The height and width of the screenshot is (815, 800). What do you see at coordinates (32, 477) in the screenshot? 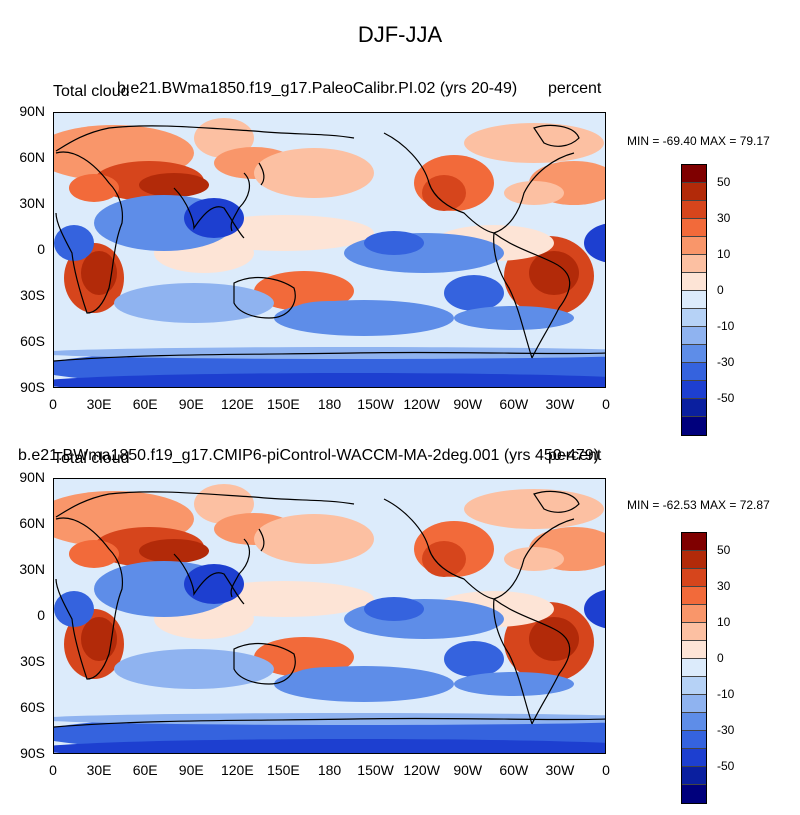
I see `lat-tick-label: 90N` at bounding box center [32, 477].